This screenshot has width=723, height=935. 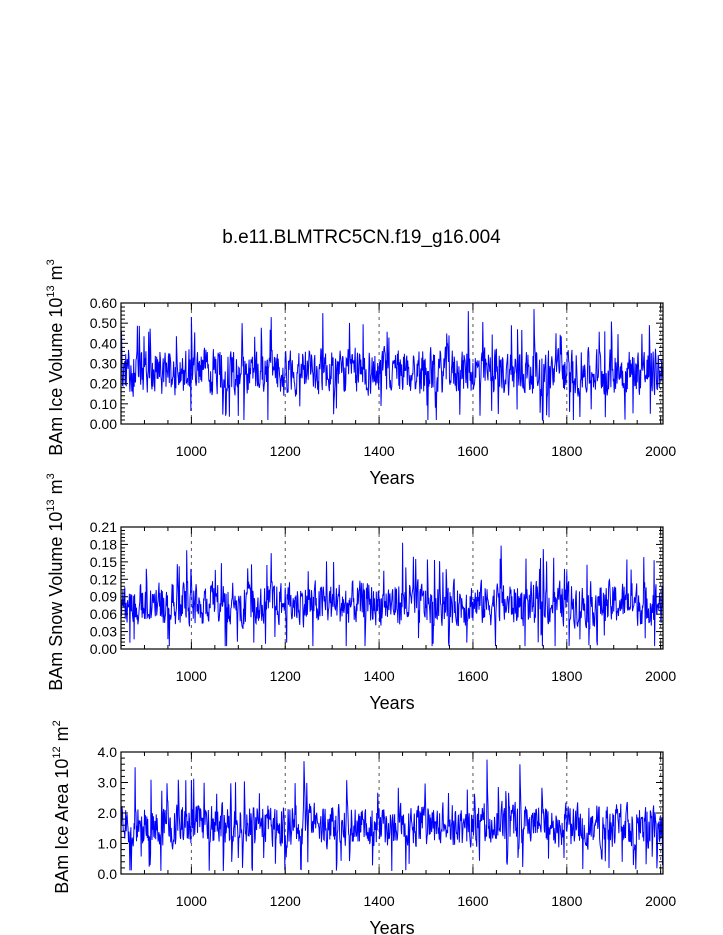 I want to click on y-tick-label: 0.10, so click(x=103, y=404).